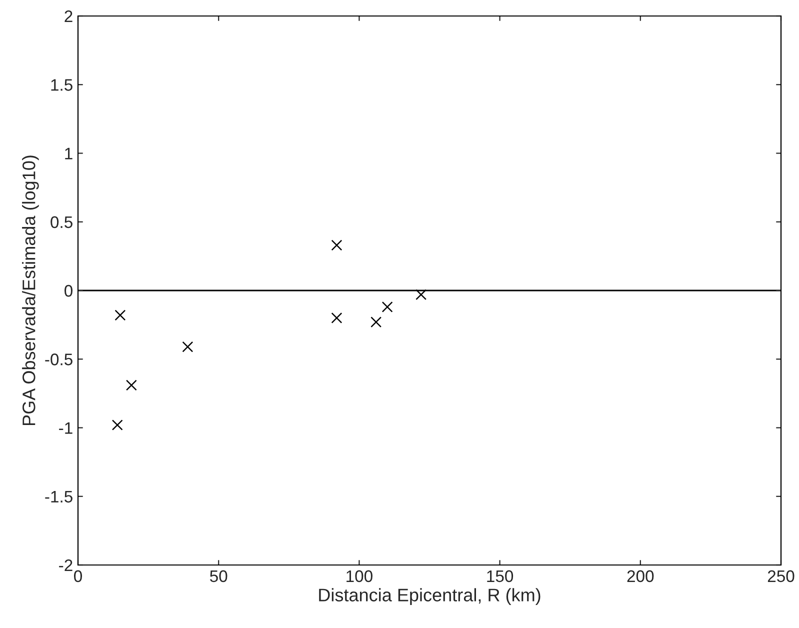 The width and height of the screenshot is (799, 628). Describe the element at coordinates (359, 576) in the screenshot. I see `x-tick-label: 100` at that location.